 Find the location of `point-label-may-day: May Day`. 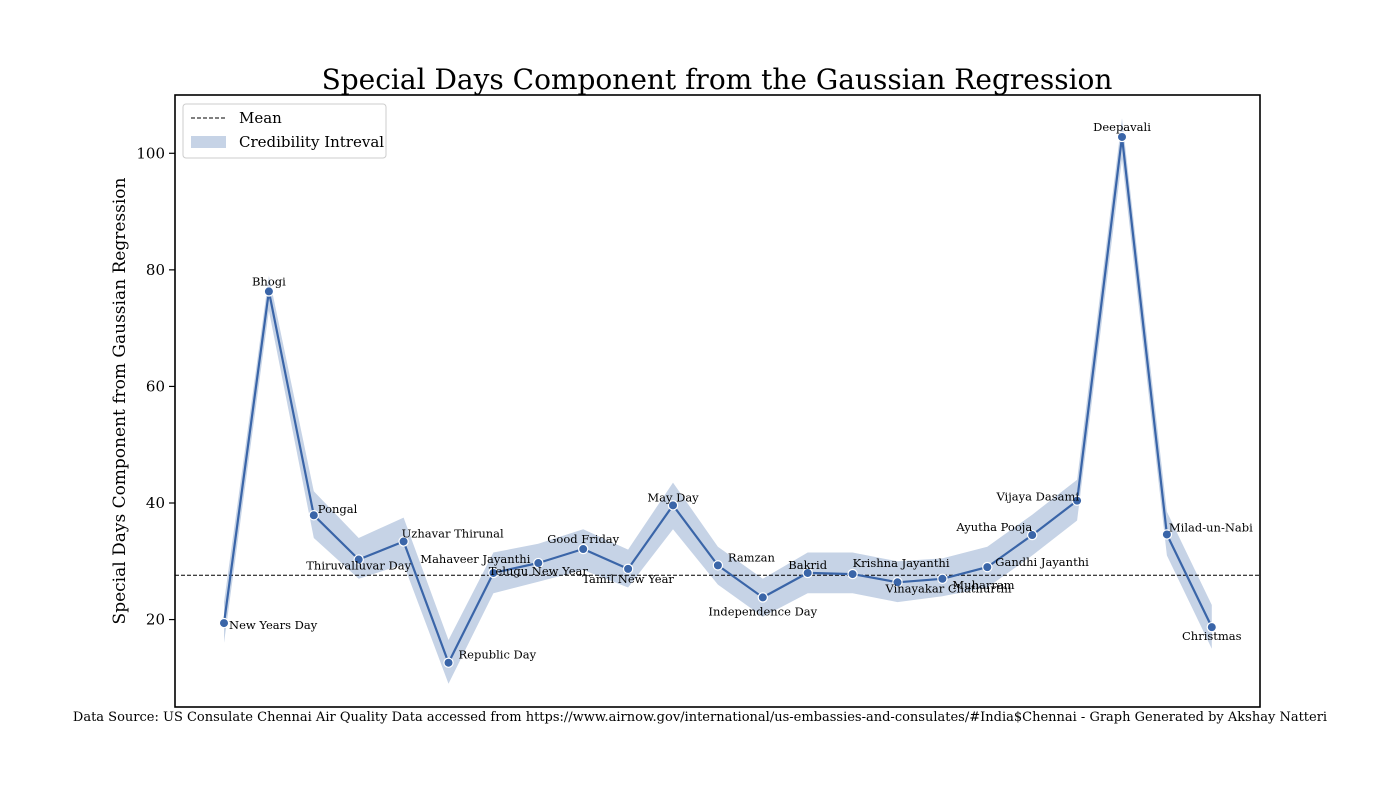

point-label-may-day: May Day is located at coordinates (673, 497).